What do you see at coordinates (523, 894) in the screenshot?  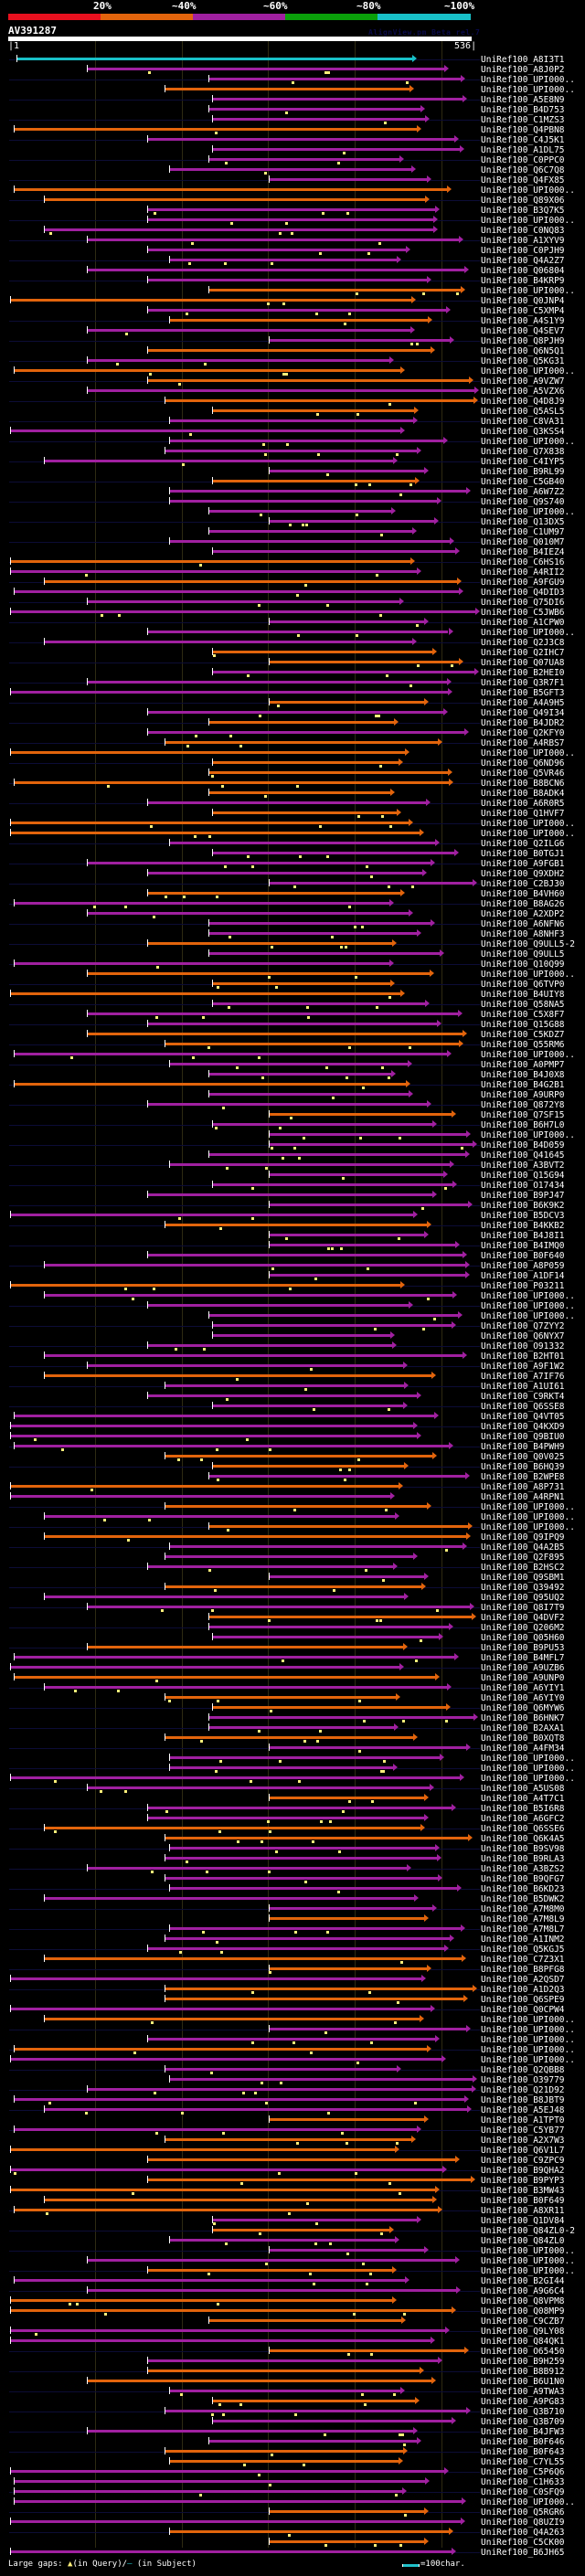 I see `hit-label: UniRef100_B4VH60` at bounding box center [523, 894].